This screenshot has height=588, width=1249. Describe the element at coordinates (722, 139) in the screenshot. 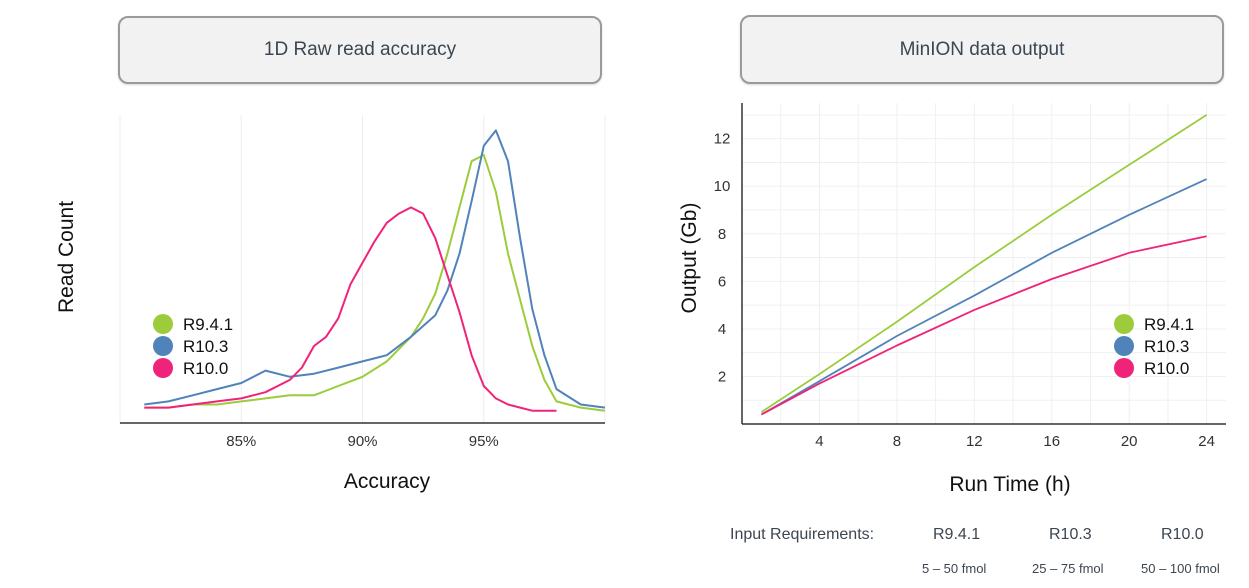

I see `y-tick-label: 12` at that location.